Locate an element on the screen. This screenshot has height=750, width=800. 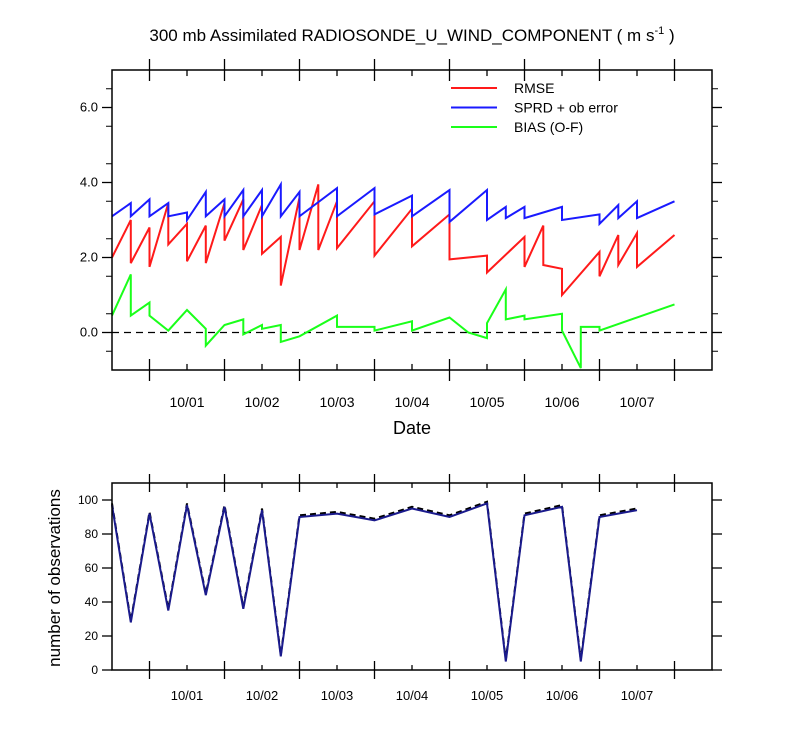
main-x-tick-label: 10/04 is located at coordinates (411, 402).